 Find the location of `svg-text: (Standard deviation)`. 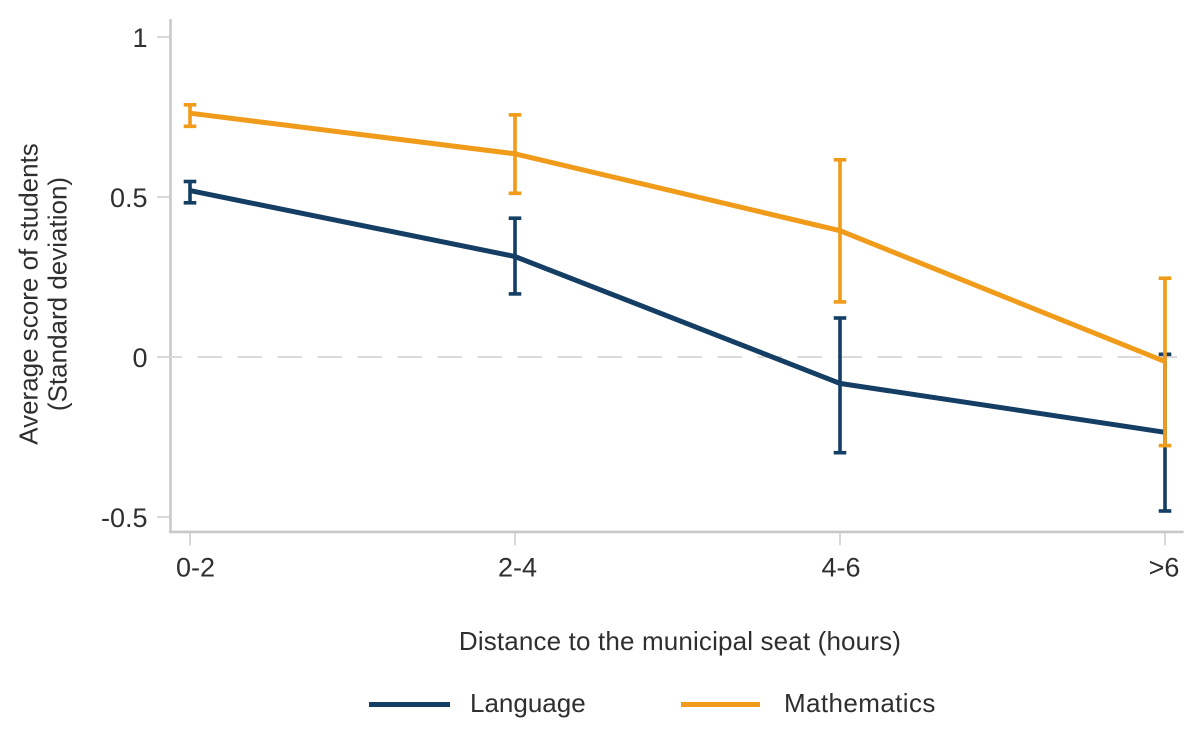

svg-text: (Standard deviation) is located at coordinates (58, 294).